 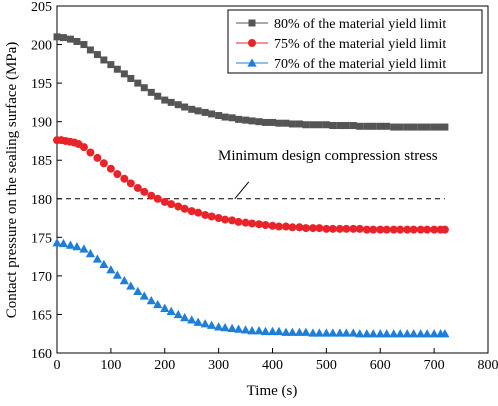 What do you see at coordinates (41, 161) in the screenshot?
I see `y-tick-label: 185` at bounding box center [41, 161].